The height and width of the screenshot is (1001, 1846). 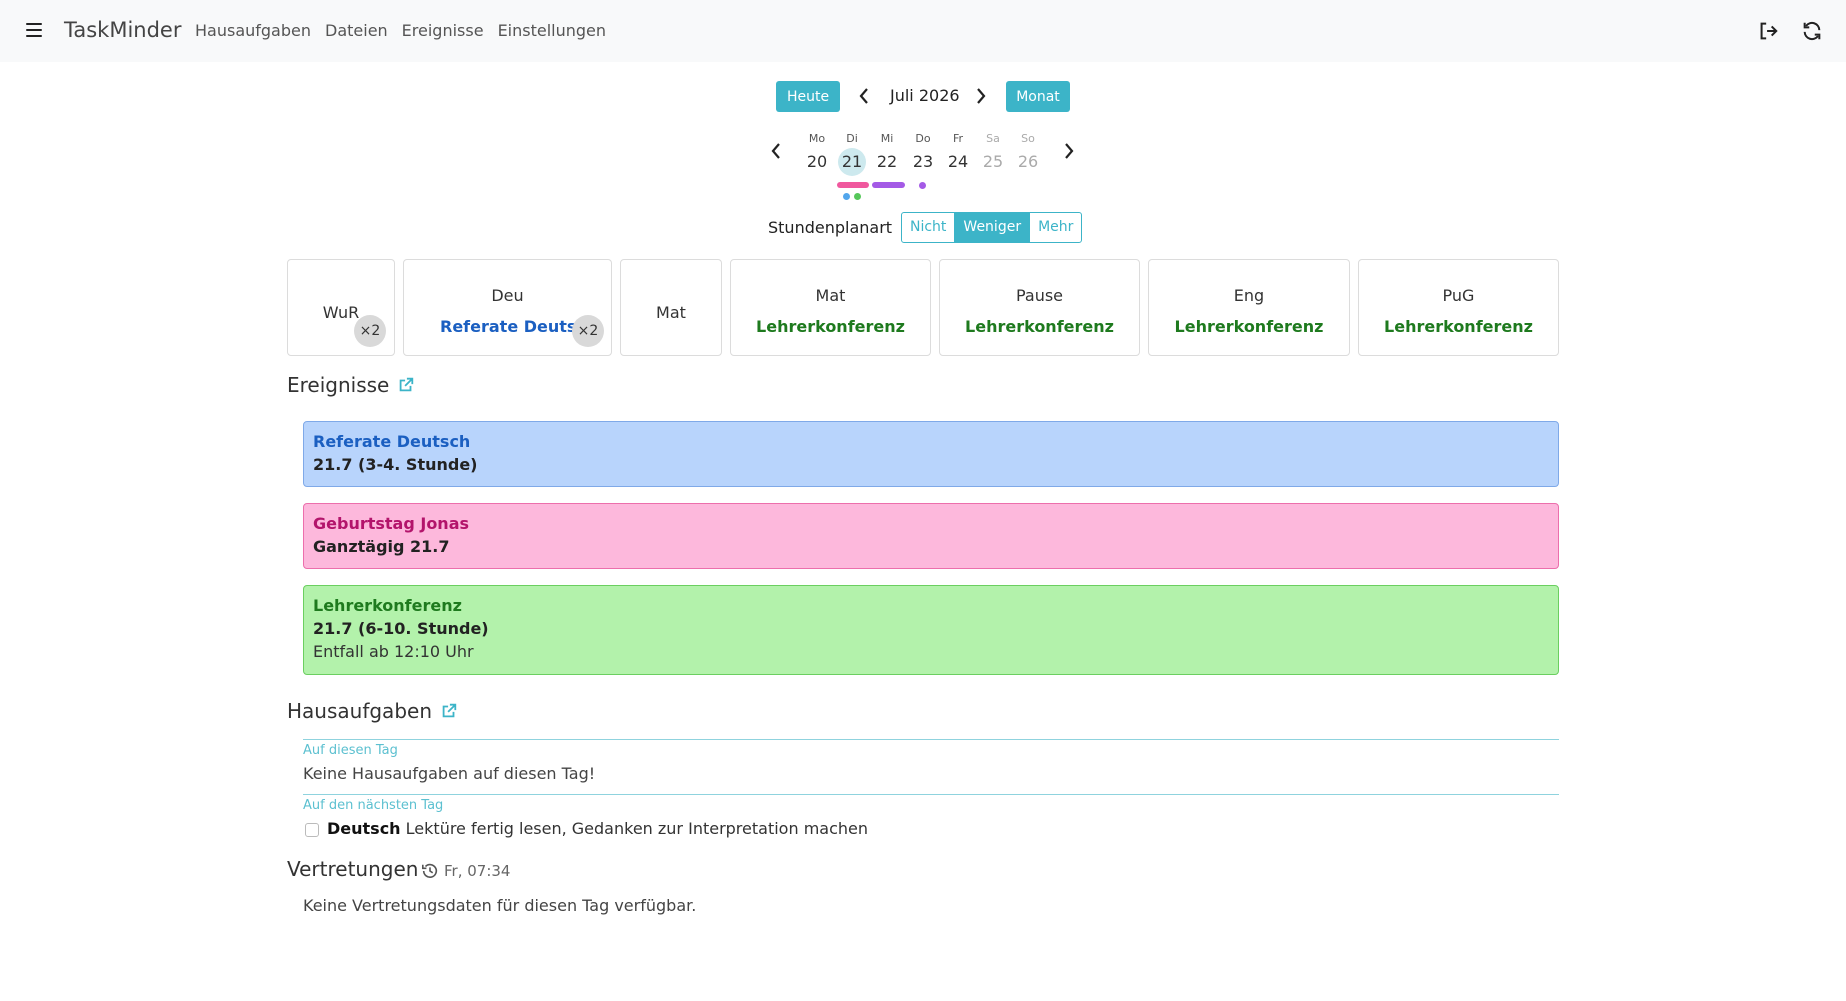 I want to click on lesson-subject: Deu, so click(x=507, y=295).